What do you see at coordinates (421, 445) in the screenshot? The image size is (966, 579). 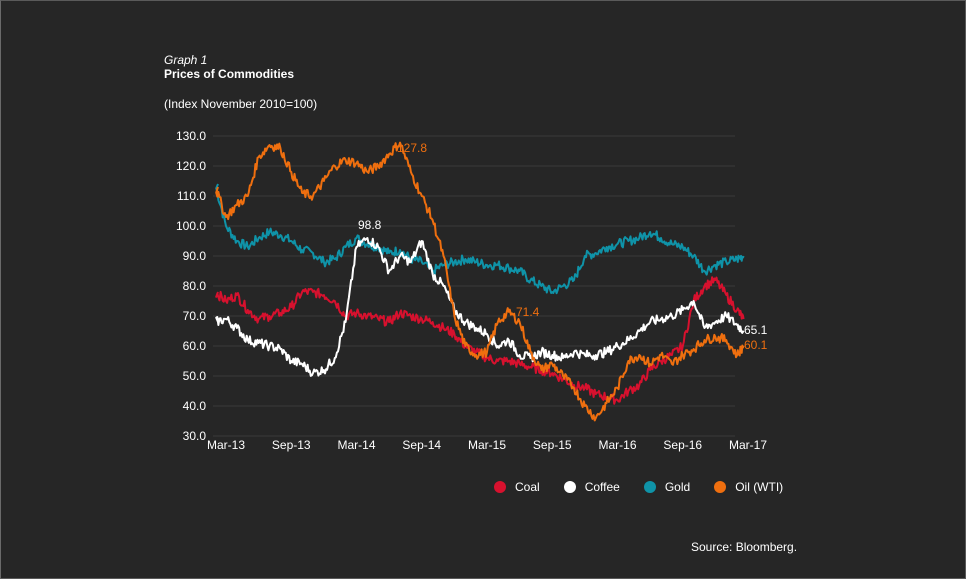 I see `x-tick-label: Sep-14` at bounding box center [421, 445].